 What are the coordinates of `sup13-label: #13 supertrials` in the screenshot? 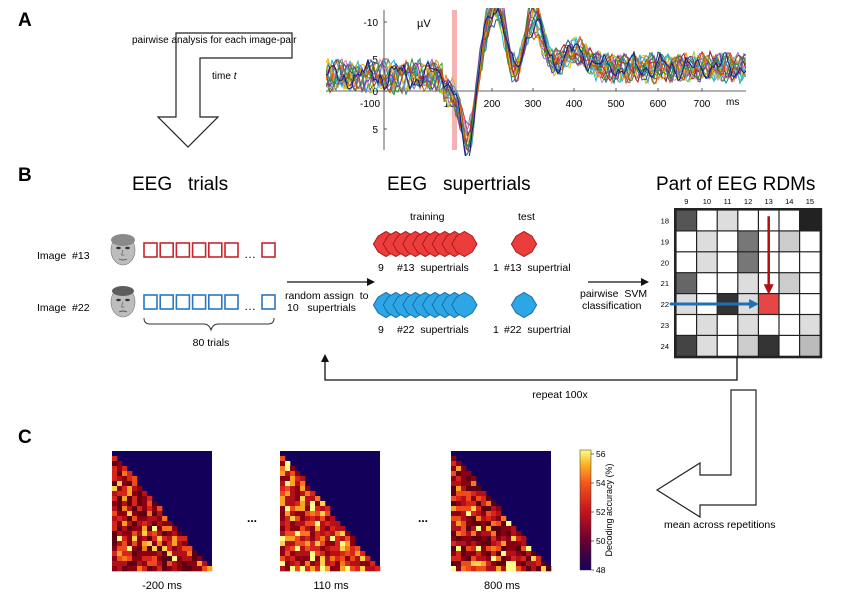 It's located at (433, 268).